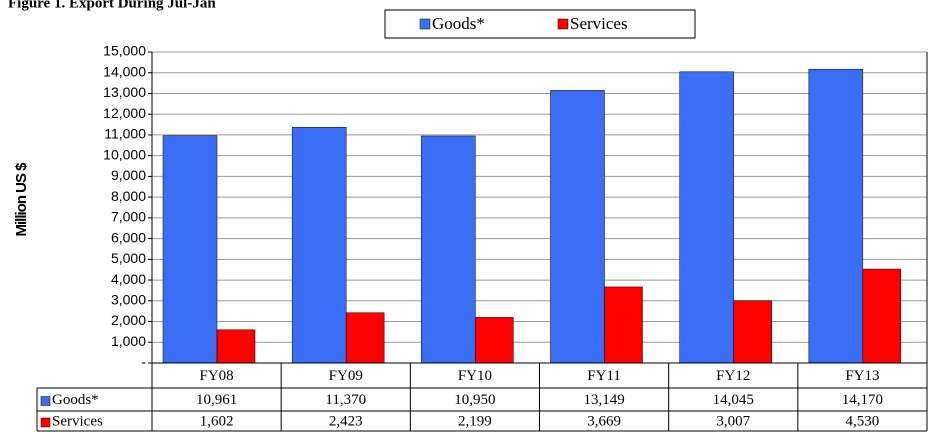 The image size is (928, 432). What do you see at coordinates (733, 376) in the screenshot?
I see `x-tick-label: FY12` at bounding box center [733, 376].